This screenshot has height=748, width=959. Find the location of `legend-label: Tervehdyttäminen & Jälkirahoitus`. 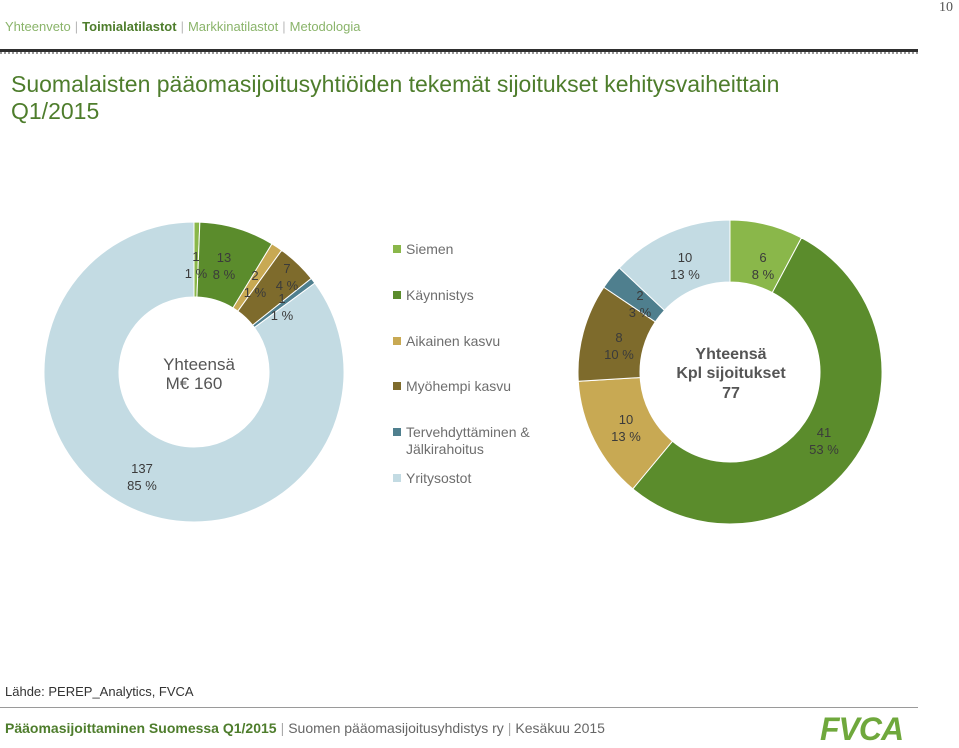

legend-label: Tervehdyttäminen & Jälkirahoitus is located at coordinates (468, 440).